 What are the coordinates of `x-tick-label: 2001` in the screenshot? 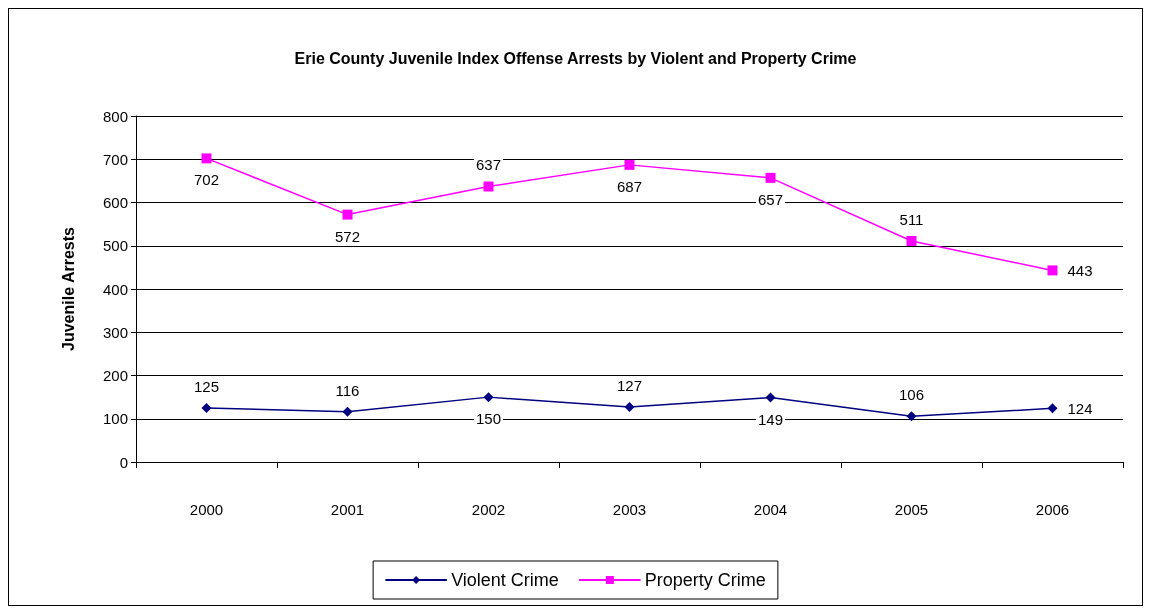 It's located at (347, 509).